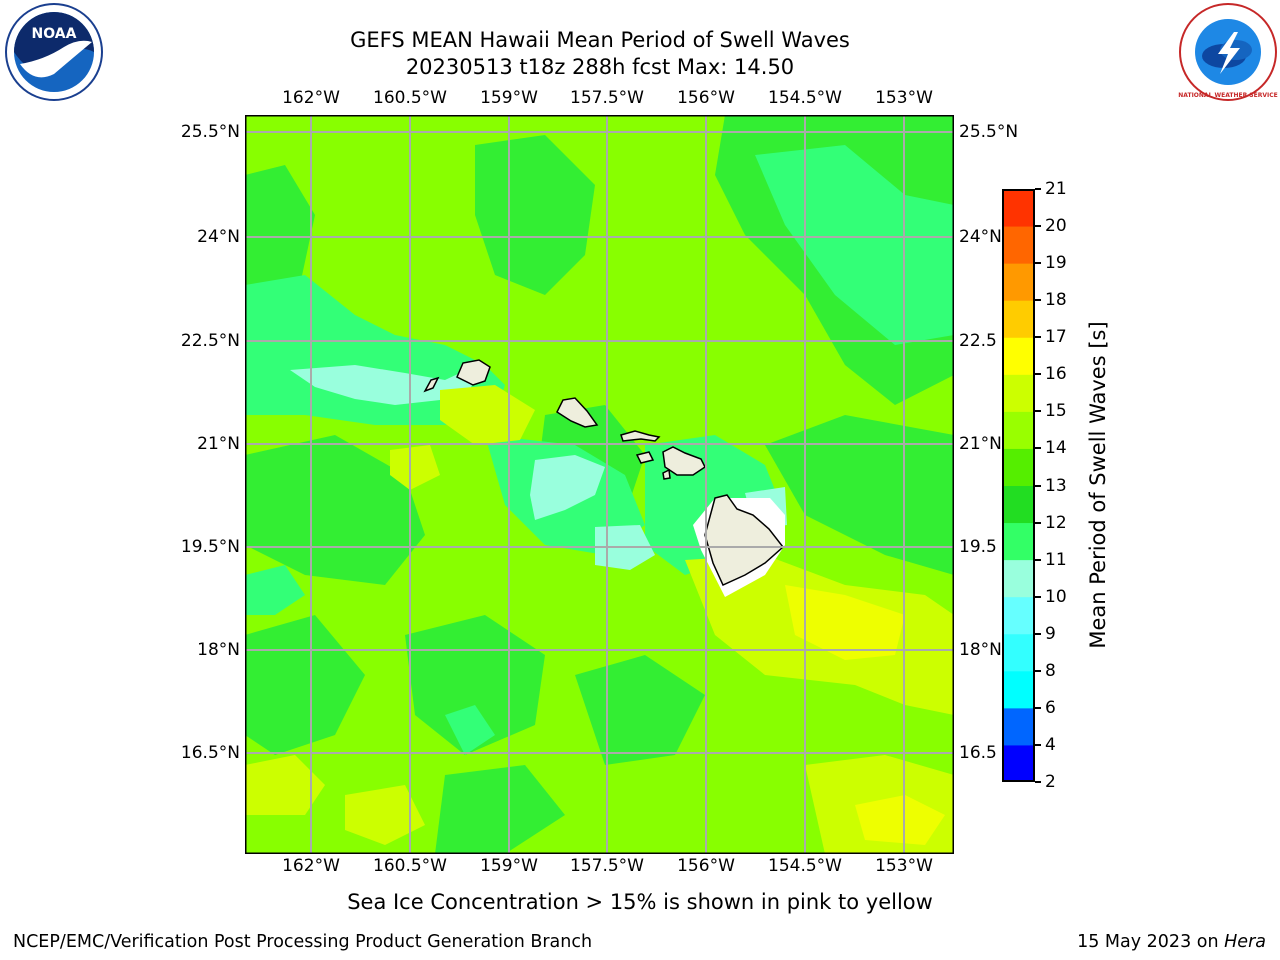 Image resolution: width=1280 pixels, height=960 pixels. What do you see at coordinates (600, 67) in the screenshot?
I see `chart-subtitle: 20230513 t18z 288h fcst Max: 14.50` at bounding box center [600, 67].